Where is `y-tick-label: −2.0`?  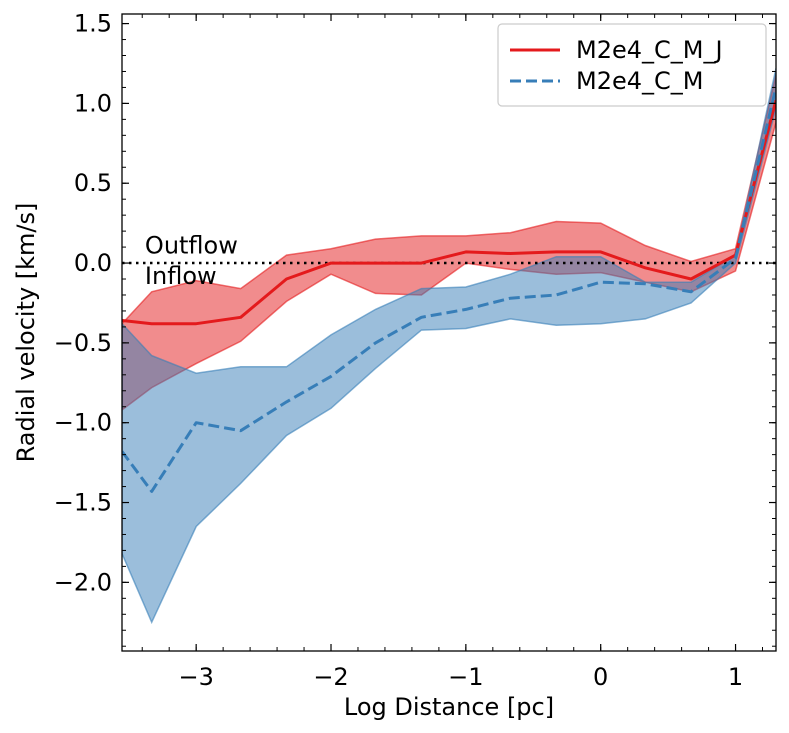
y-tick-label: −2.0 is located at coordinates (83, 582).